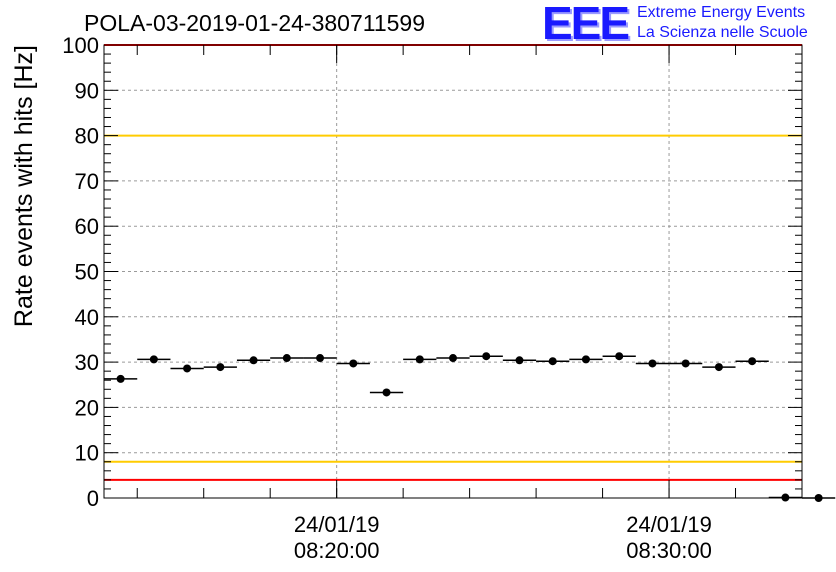 The width and height of the screenshot is (836, 572). What do you see at coordinates (80, 45) in the screenshot?
I see `y-tick-label: 100` at bounding box center [80, 45].